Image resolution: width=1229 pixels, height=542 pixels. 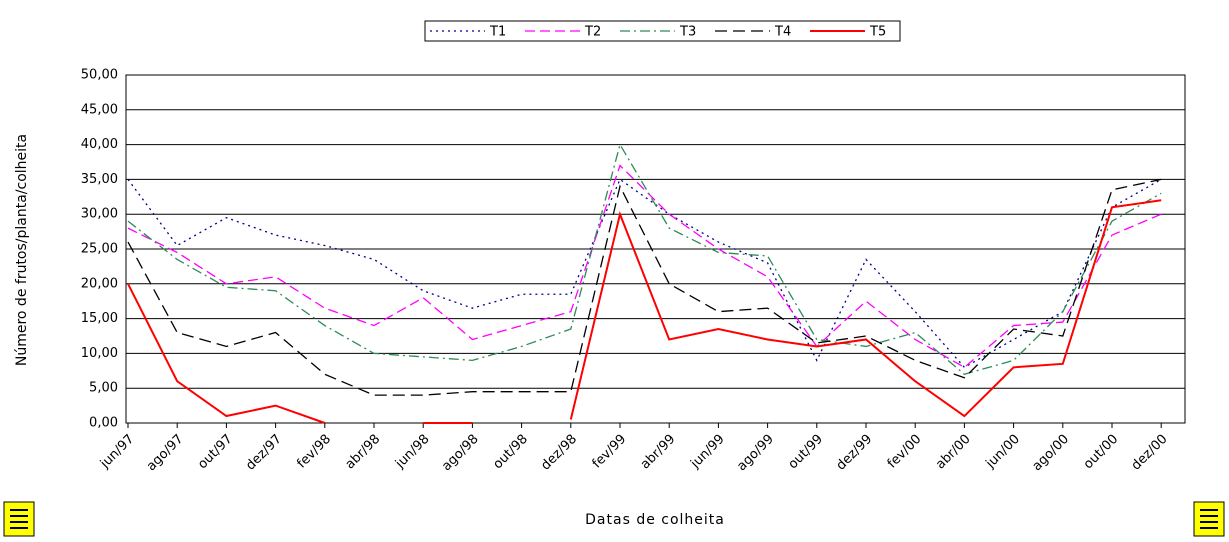 What do you see at coordinates (707, 452) in the screenshot?
I see `x-tick-label: jun/99` at bounding box center [707, 452].